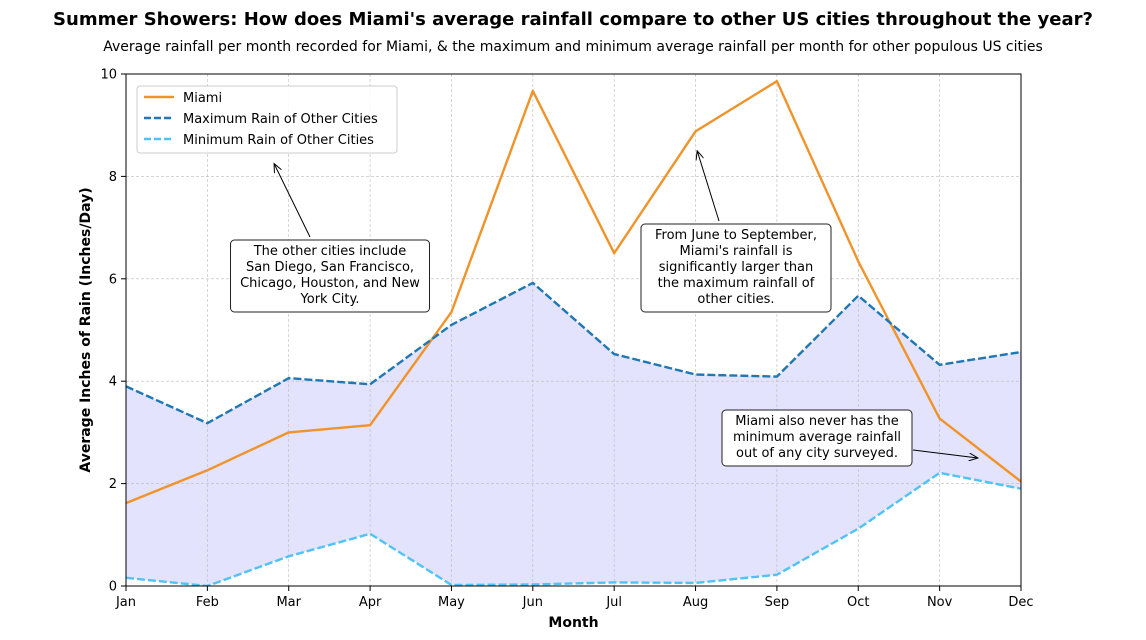 This screenshot has height=640, width=1146. I want to click on annotation-text: San Diego, San Francisco,, so click(330, 267).